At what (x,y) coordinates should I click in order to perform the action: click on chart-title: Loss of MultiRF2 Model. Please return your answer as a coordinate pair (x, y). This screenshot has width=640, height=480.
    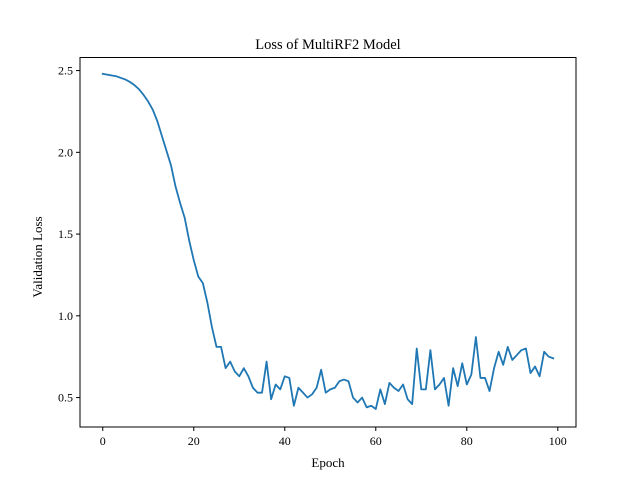
    Looking at the image, I should click on (327, 45).